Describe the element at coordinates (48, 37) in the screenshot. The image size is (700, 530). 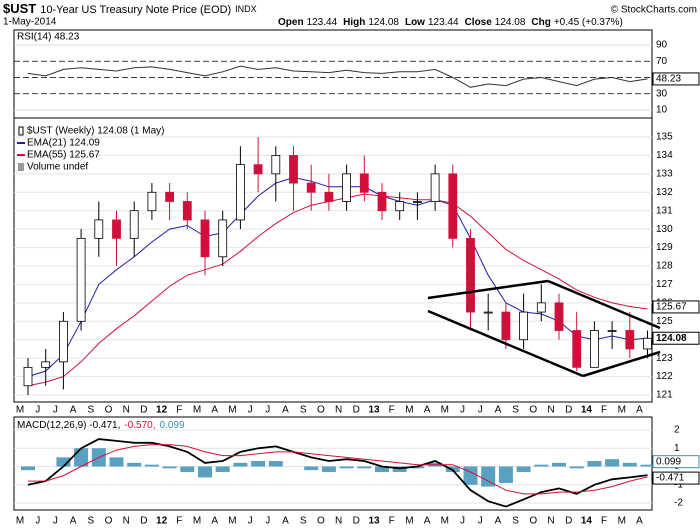
I see `panel-title: RSI(14) 48.23` at that location.